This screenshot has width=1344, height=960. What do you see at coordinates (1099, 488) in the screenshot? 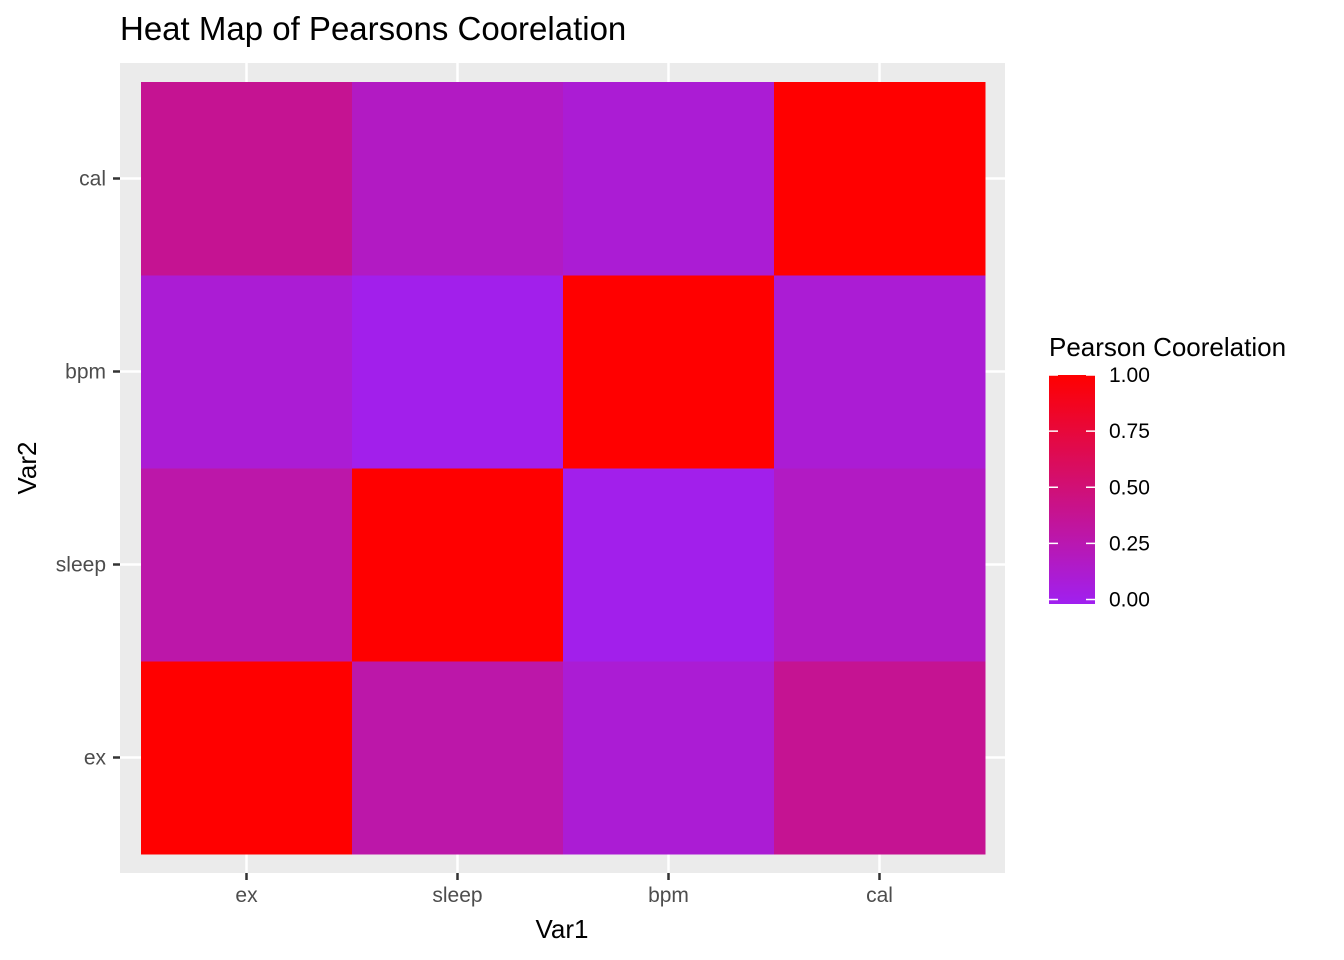
I see `legend-ticks: 1.00 0.75 0.50 0.25 0.00` at bounding box center [1099, 488].